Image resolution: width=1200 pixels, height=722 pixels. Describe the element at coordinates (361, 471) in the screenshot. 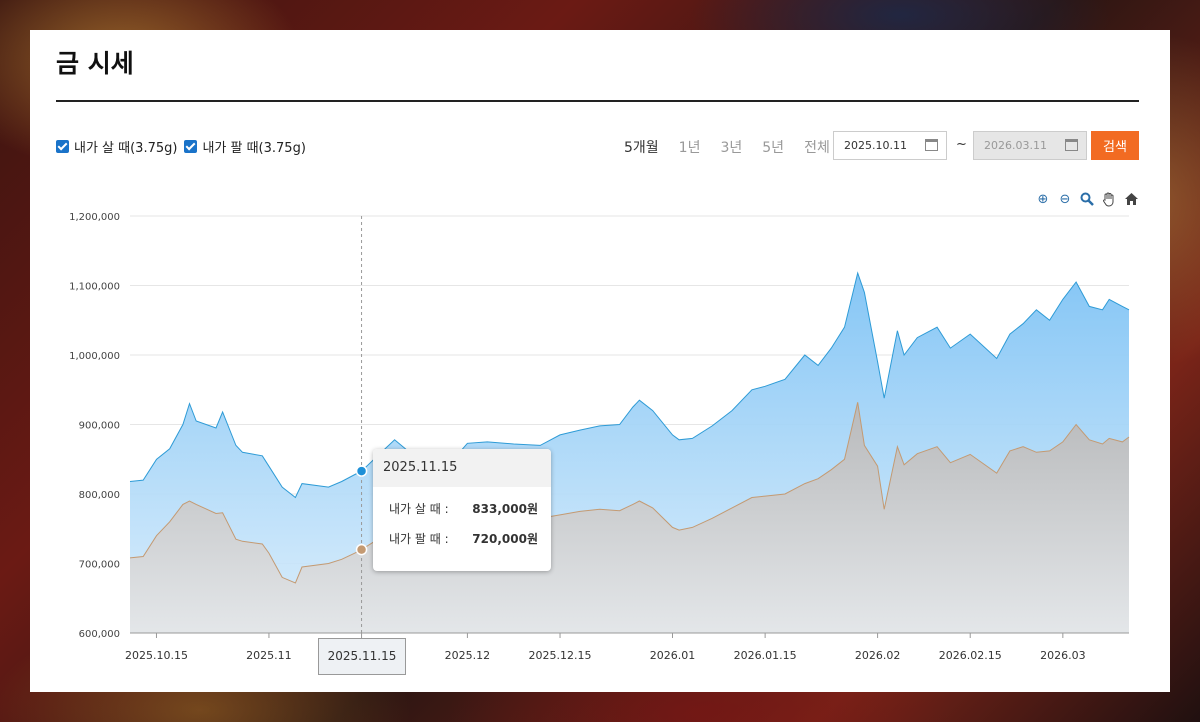

I see `buy-hover-marker` at that location.